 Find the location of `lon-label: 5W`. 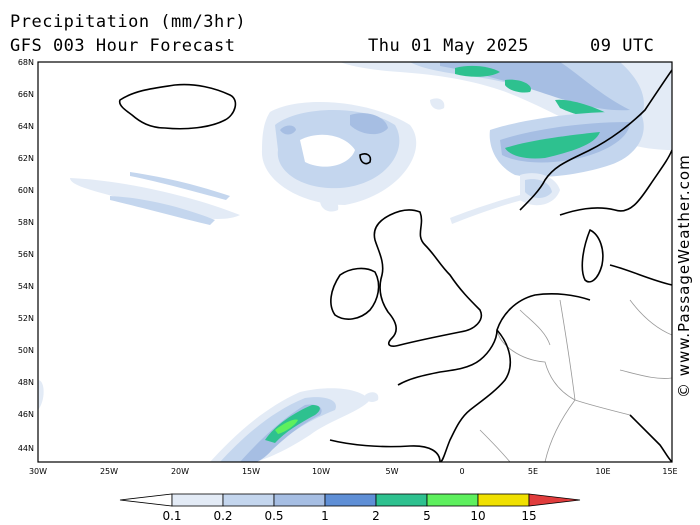

lon-label: 5W is located at coordinates (392, 471).